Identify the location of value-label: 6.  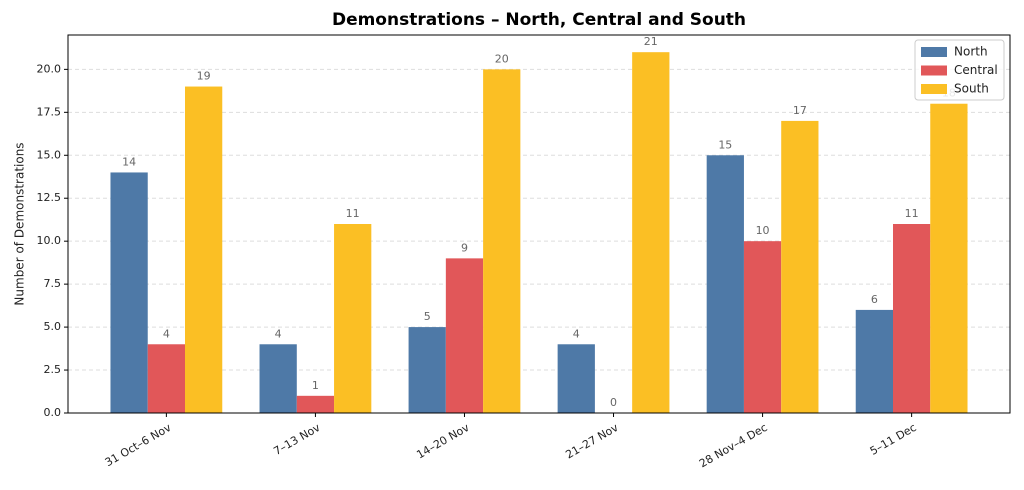
(874, 299).